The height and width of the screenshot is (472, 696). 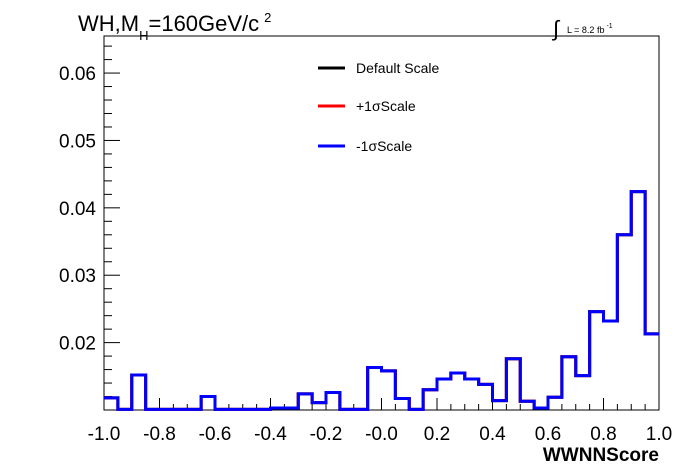 I want to click on x-tick-label: -0.4, so click(x=270, y=434).